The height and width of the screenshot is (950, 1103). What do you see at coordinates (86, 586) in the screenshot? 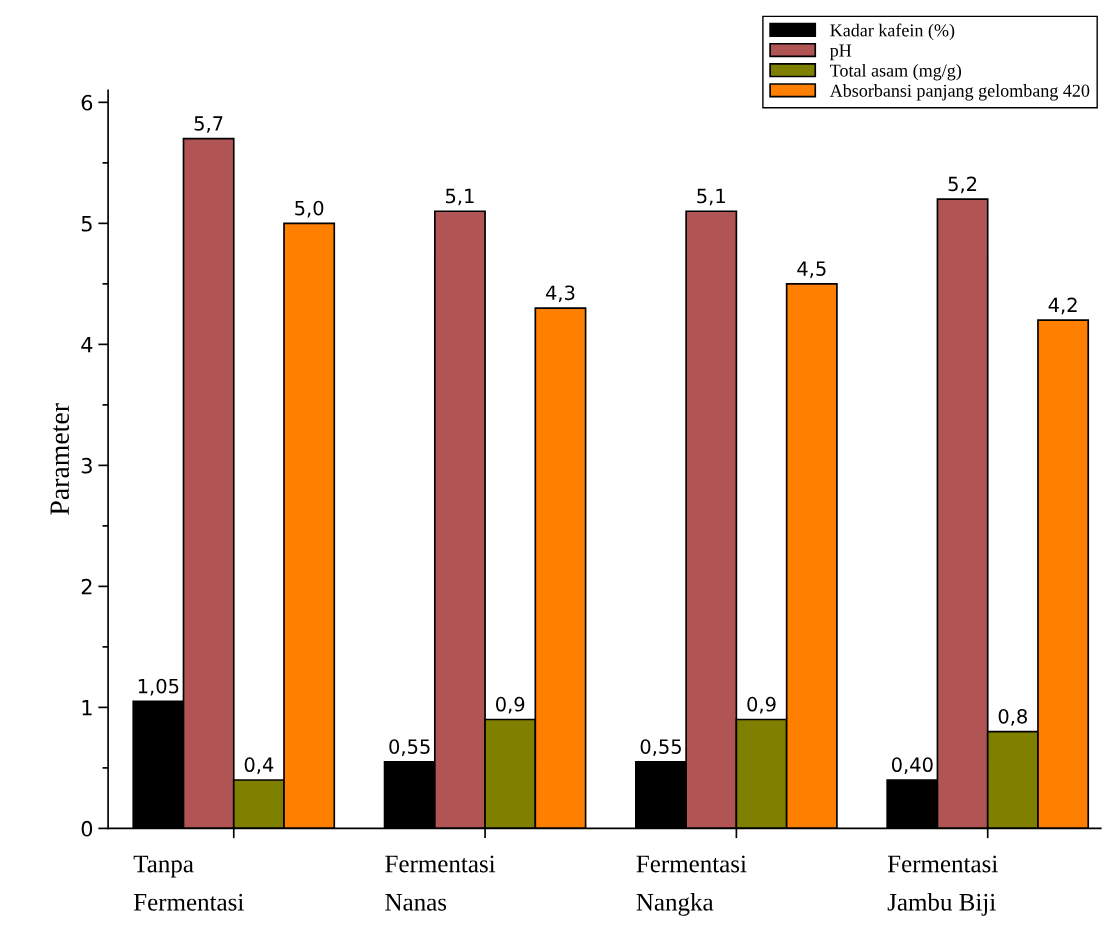
I see `y-tick-label: 2` at bounding box center [86, 586].